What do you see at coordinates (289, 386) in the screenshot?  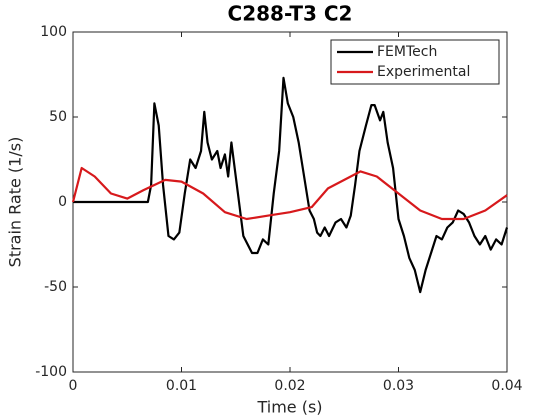 I see `x-tick-label: 0.02` at bounding box center [289, 386].